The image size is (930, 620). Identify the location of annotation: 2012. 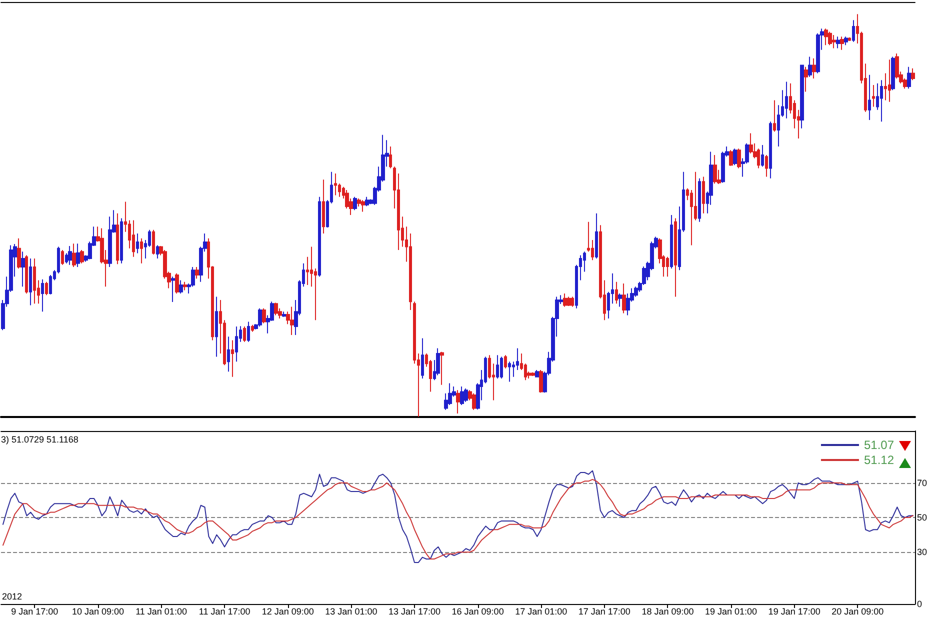
(12, 597).